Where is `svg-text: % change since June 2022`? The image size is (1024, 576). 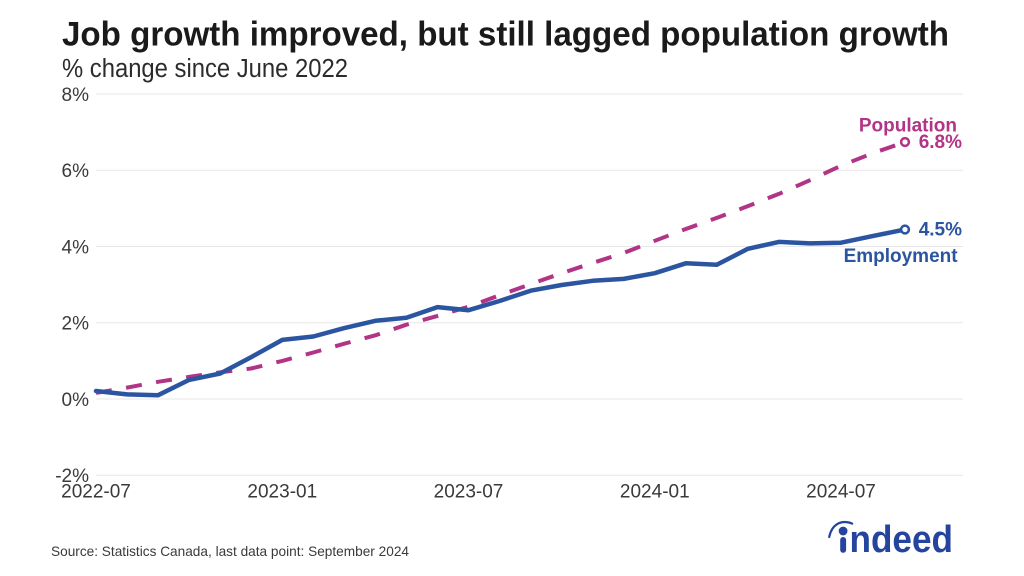 svg-text: % change since June 2022 is located at coordinates (205, 69).